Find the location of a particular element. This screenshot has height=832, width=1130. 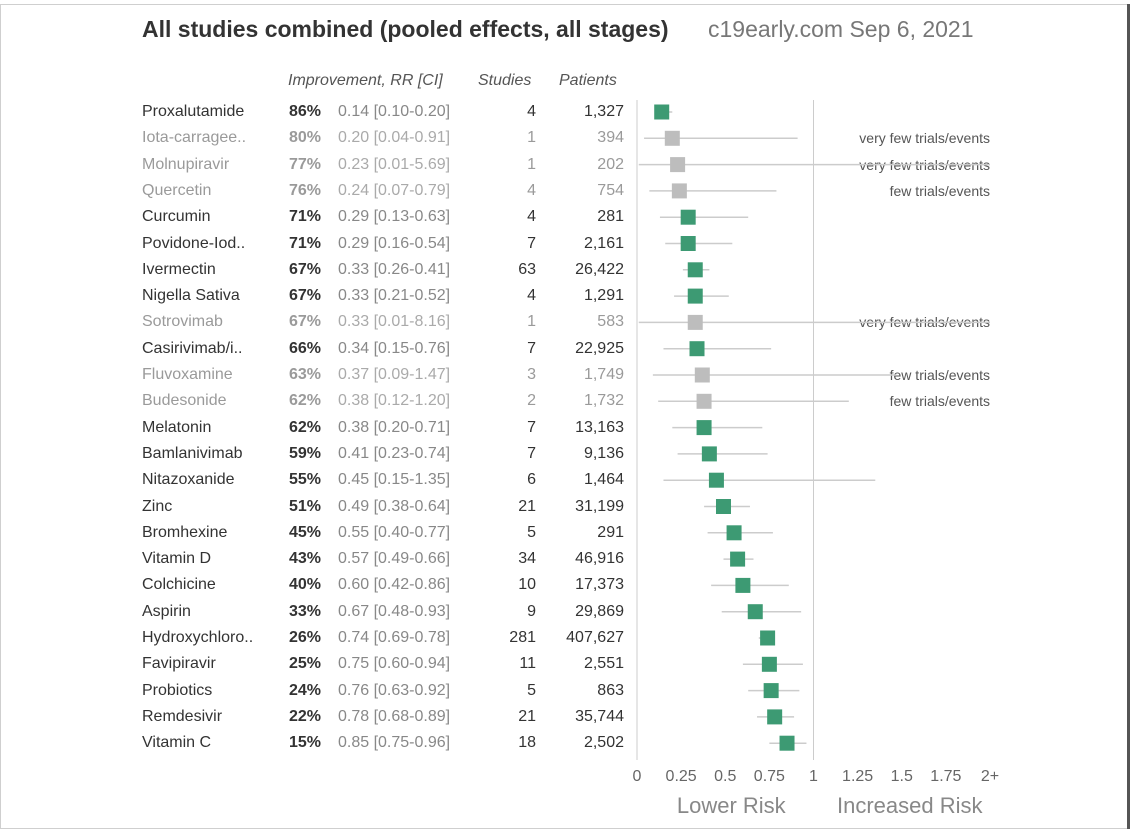

rr-ci-value: 0.74 [0.69-0.78] is located at coordinates (394, 637).